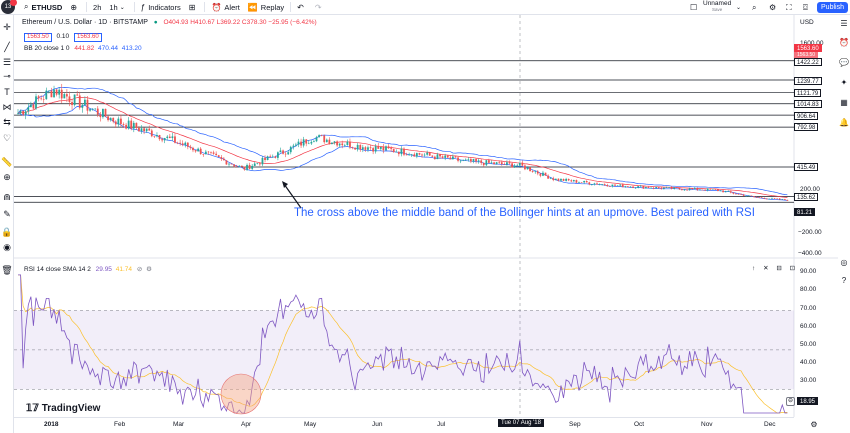  Describe the element at coordinates (766, 268) in the screenshot. I see `close-icon: ✕` at that location.